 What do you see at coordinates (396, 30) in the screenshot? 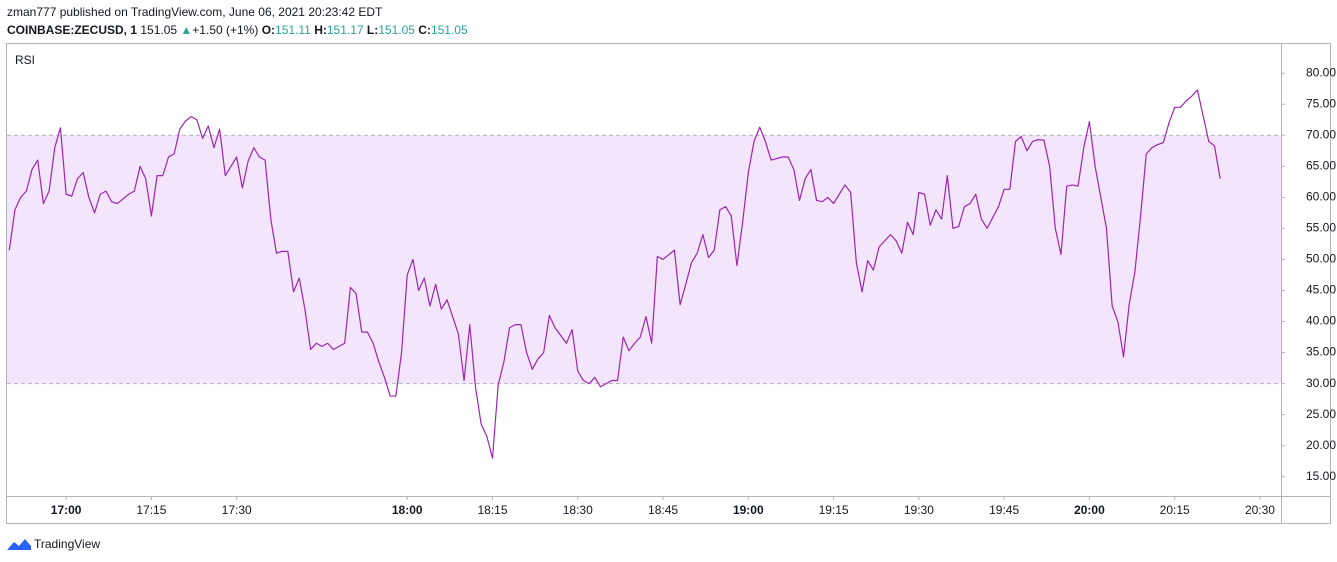
I see `low: 151.05` at bounding box center [396, 30].